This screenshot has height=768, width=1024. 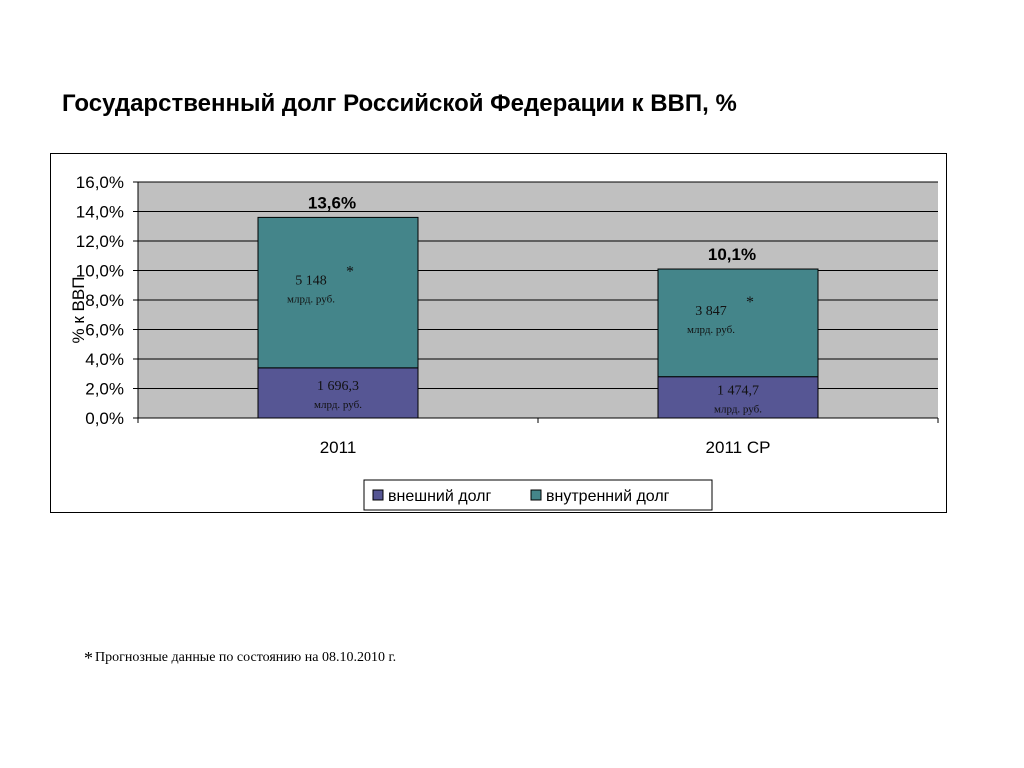 What do you see at coordinates (104, 418) in the screenshot?
I see `y-tick-label: 0,0%` at bounding box center [104, 418].